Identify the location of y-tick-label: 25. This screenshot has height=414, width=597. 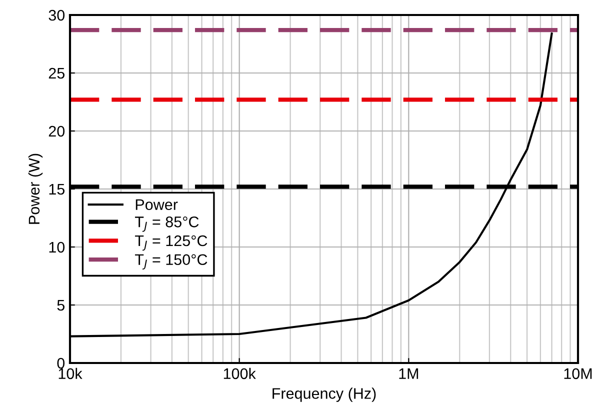
(56, 73).